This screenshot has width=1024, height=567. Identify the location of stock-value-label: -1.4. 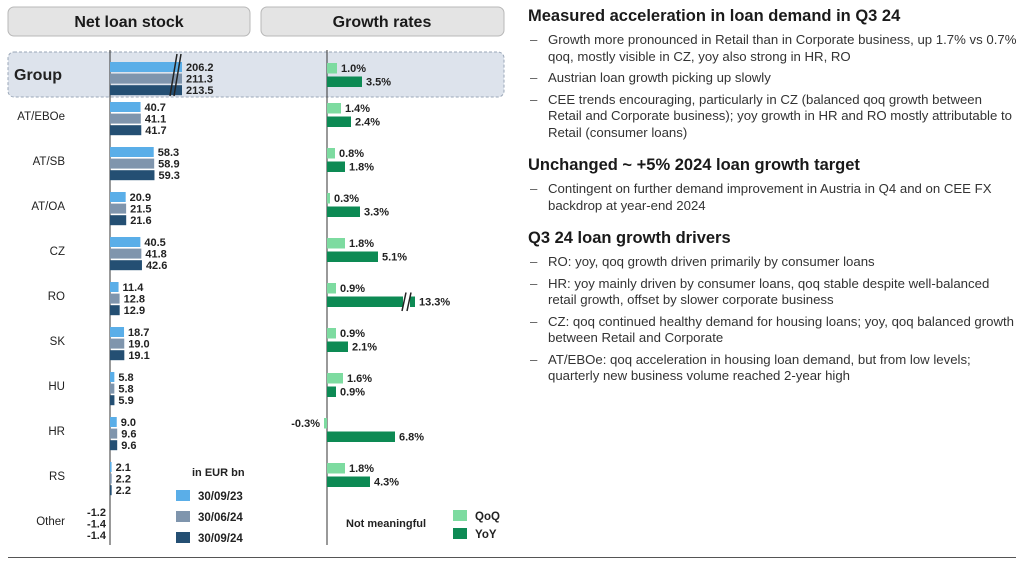
(97, 536).